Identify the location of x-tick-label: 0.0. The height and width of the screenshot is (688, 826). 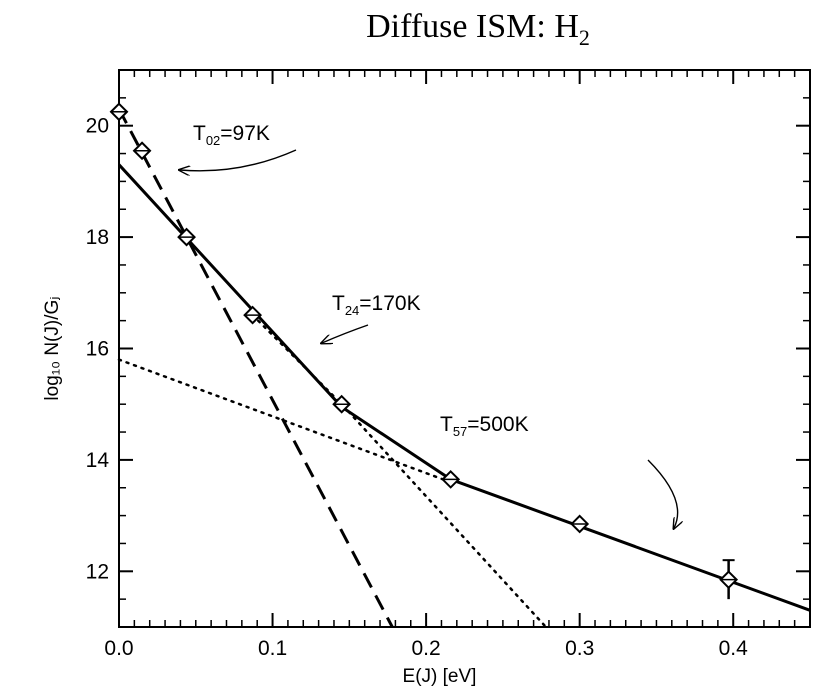
(118, 648).